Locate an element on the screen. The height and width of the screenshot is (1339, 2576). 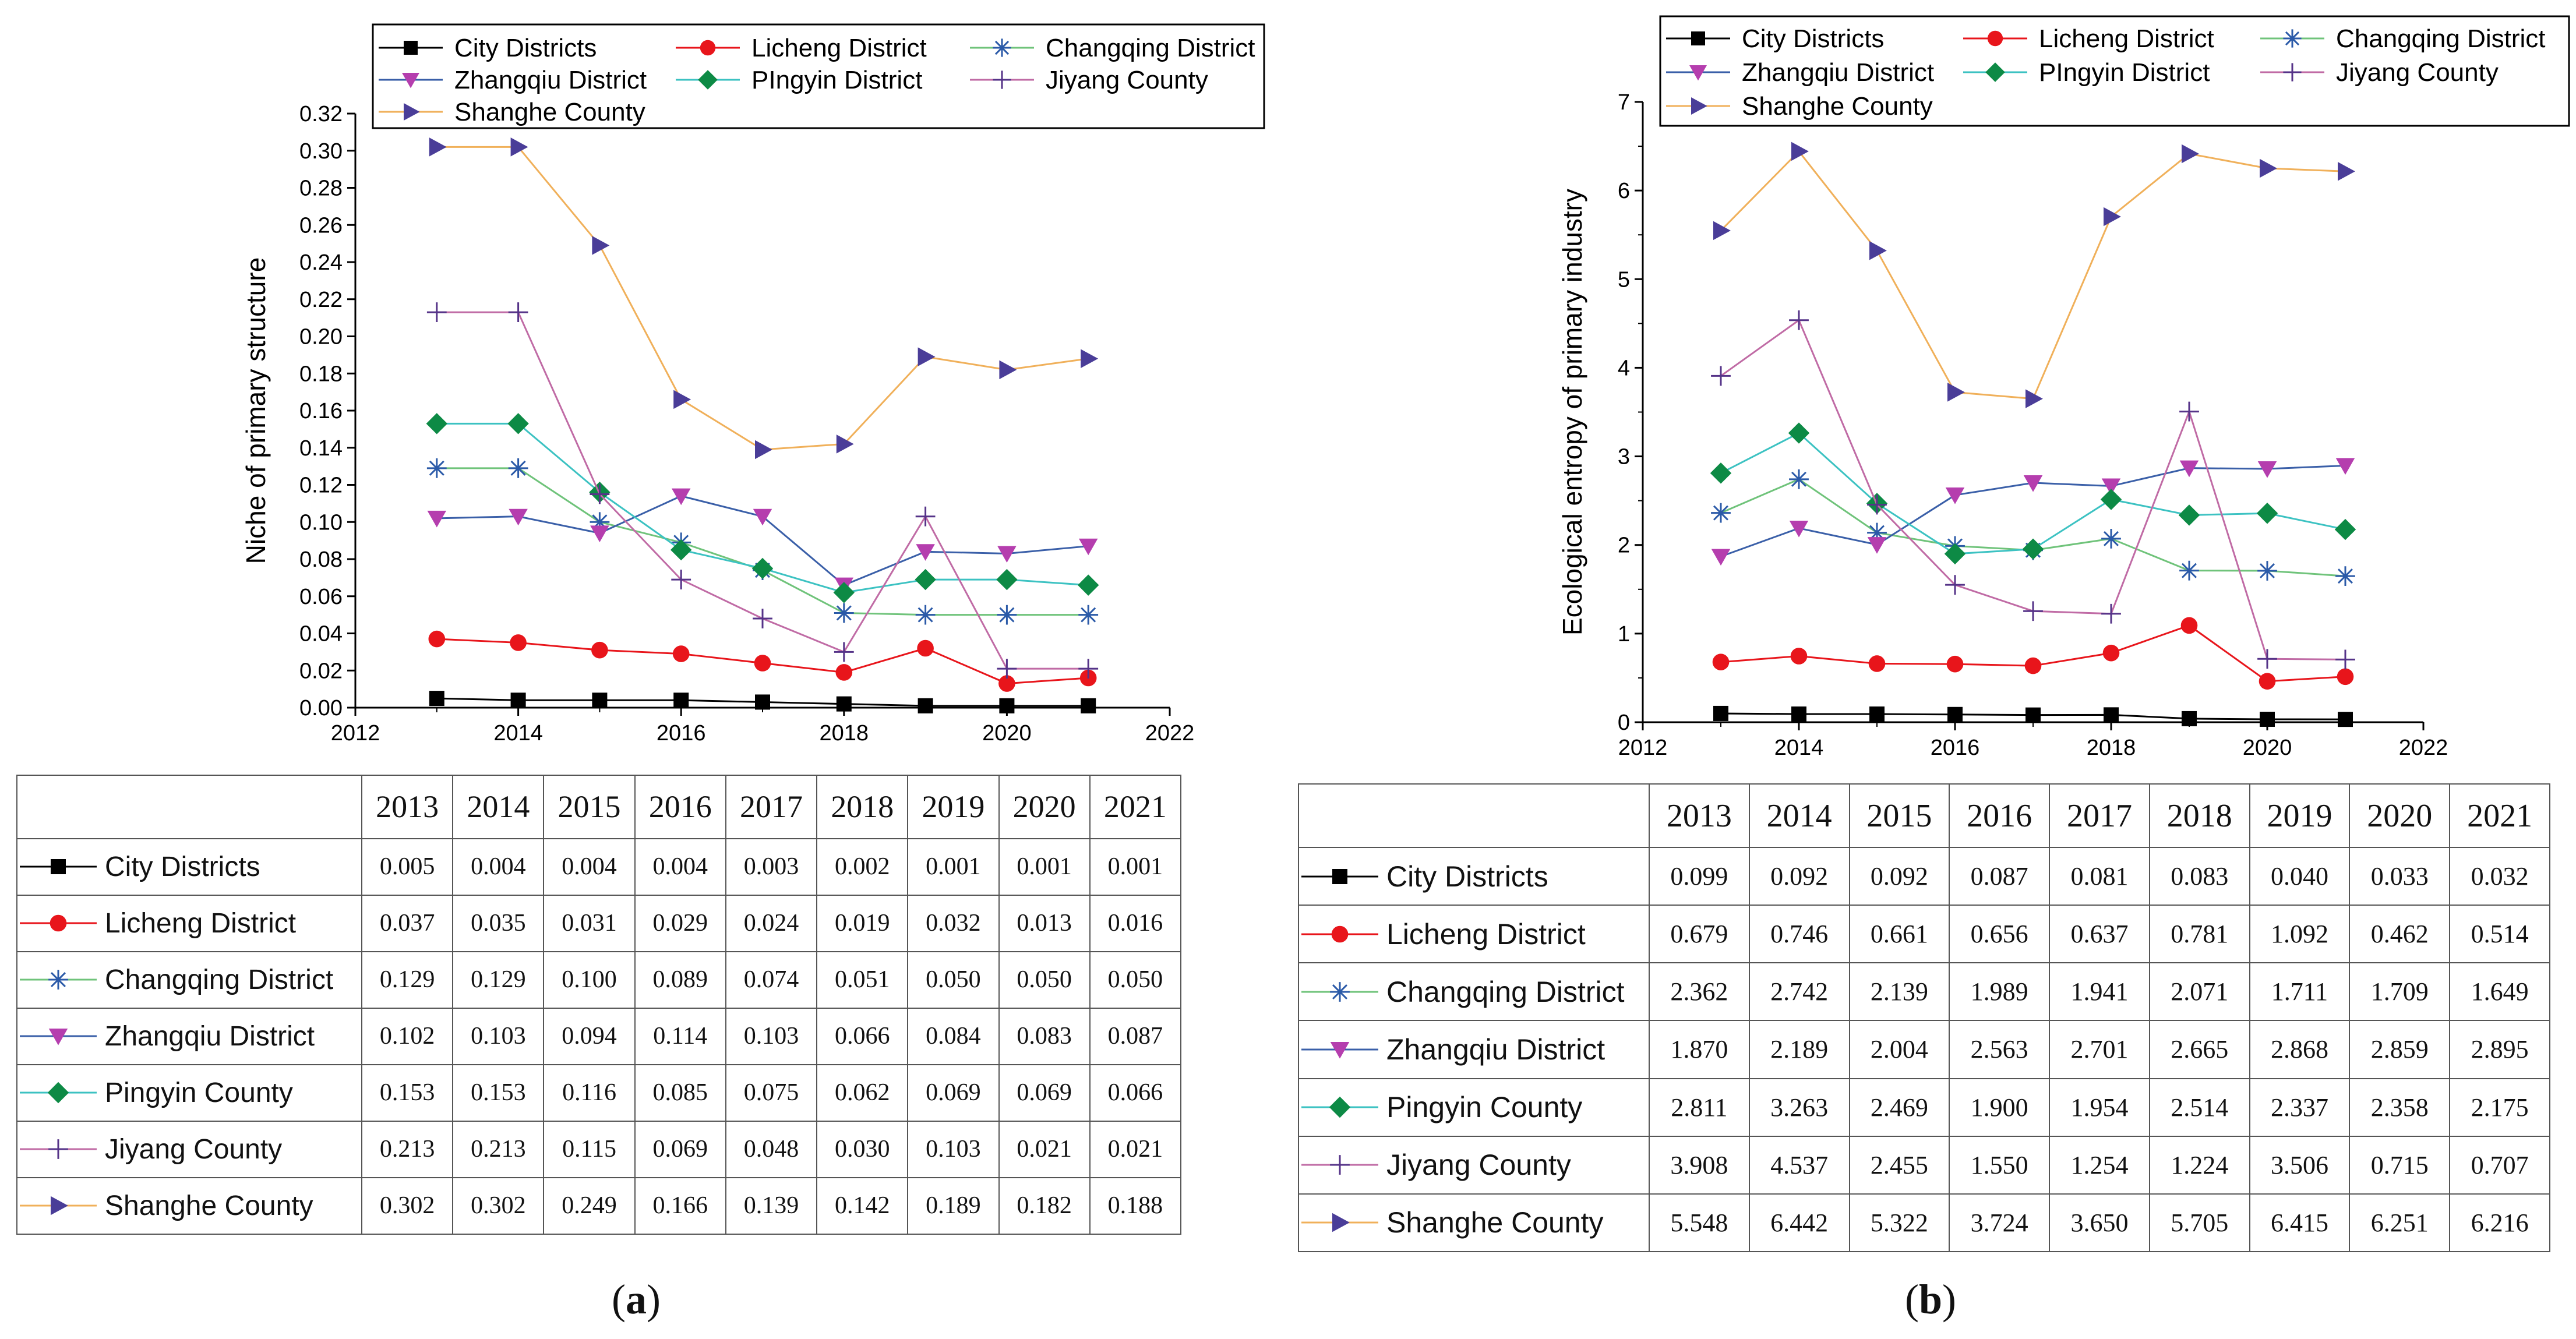
y-axis-label: Ecological entropy of primary industry is located at coordinates (1572, 412).